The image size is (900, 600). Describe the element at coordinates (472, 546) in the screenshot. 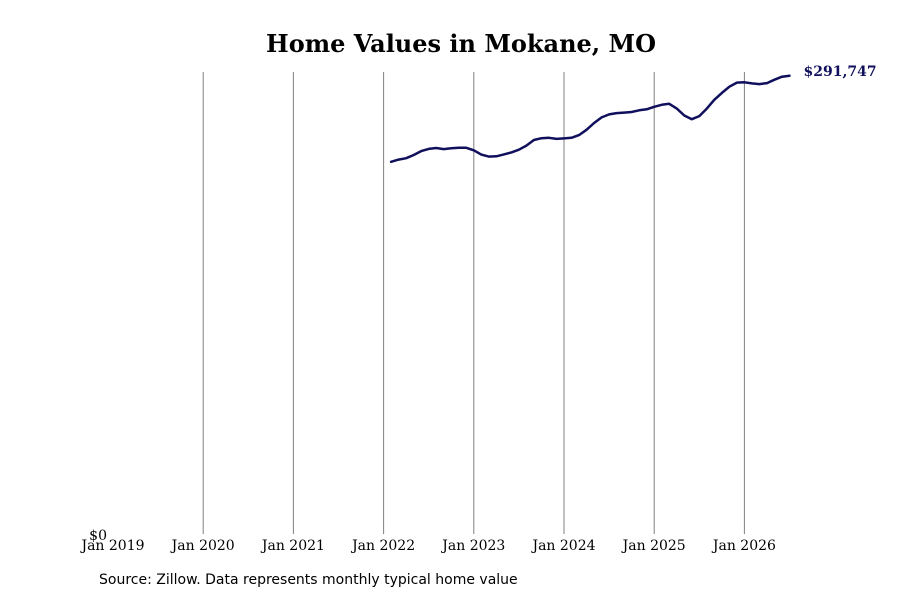

I see `x-tick-label: Jan 2023` at that location.